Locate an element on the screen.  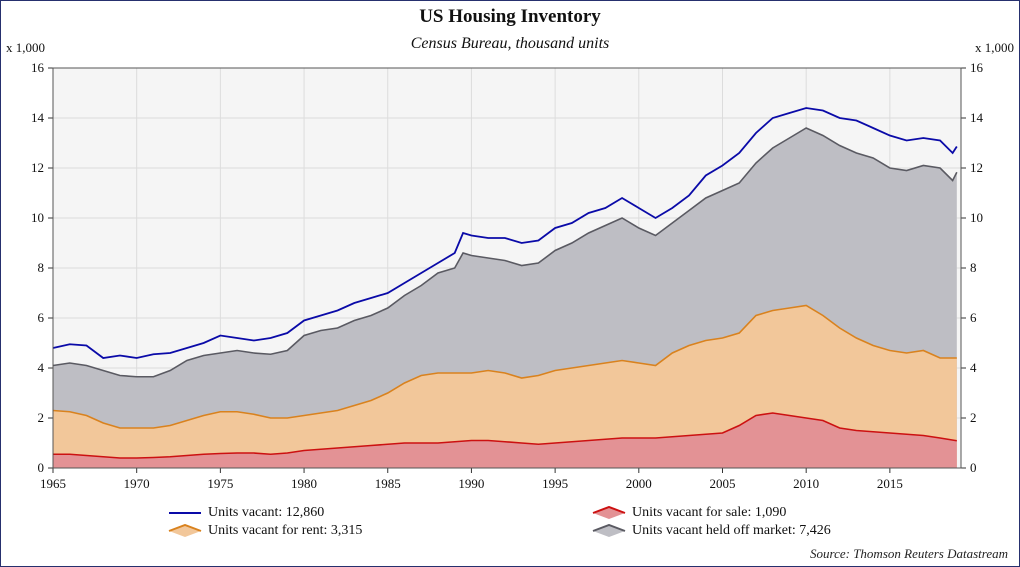
y-tick-label-right: 16 is located at coordinates (977, 67).